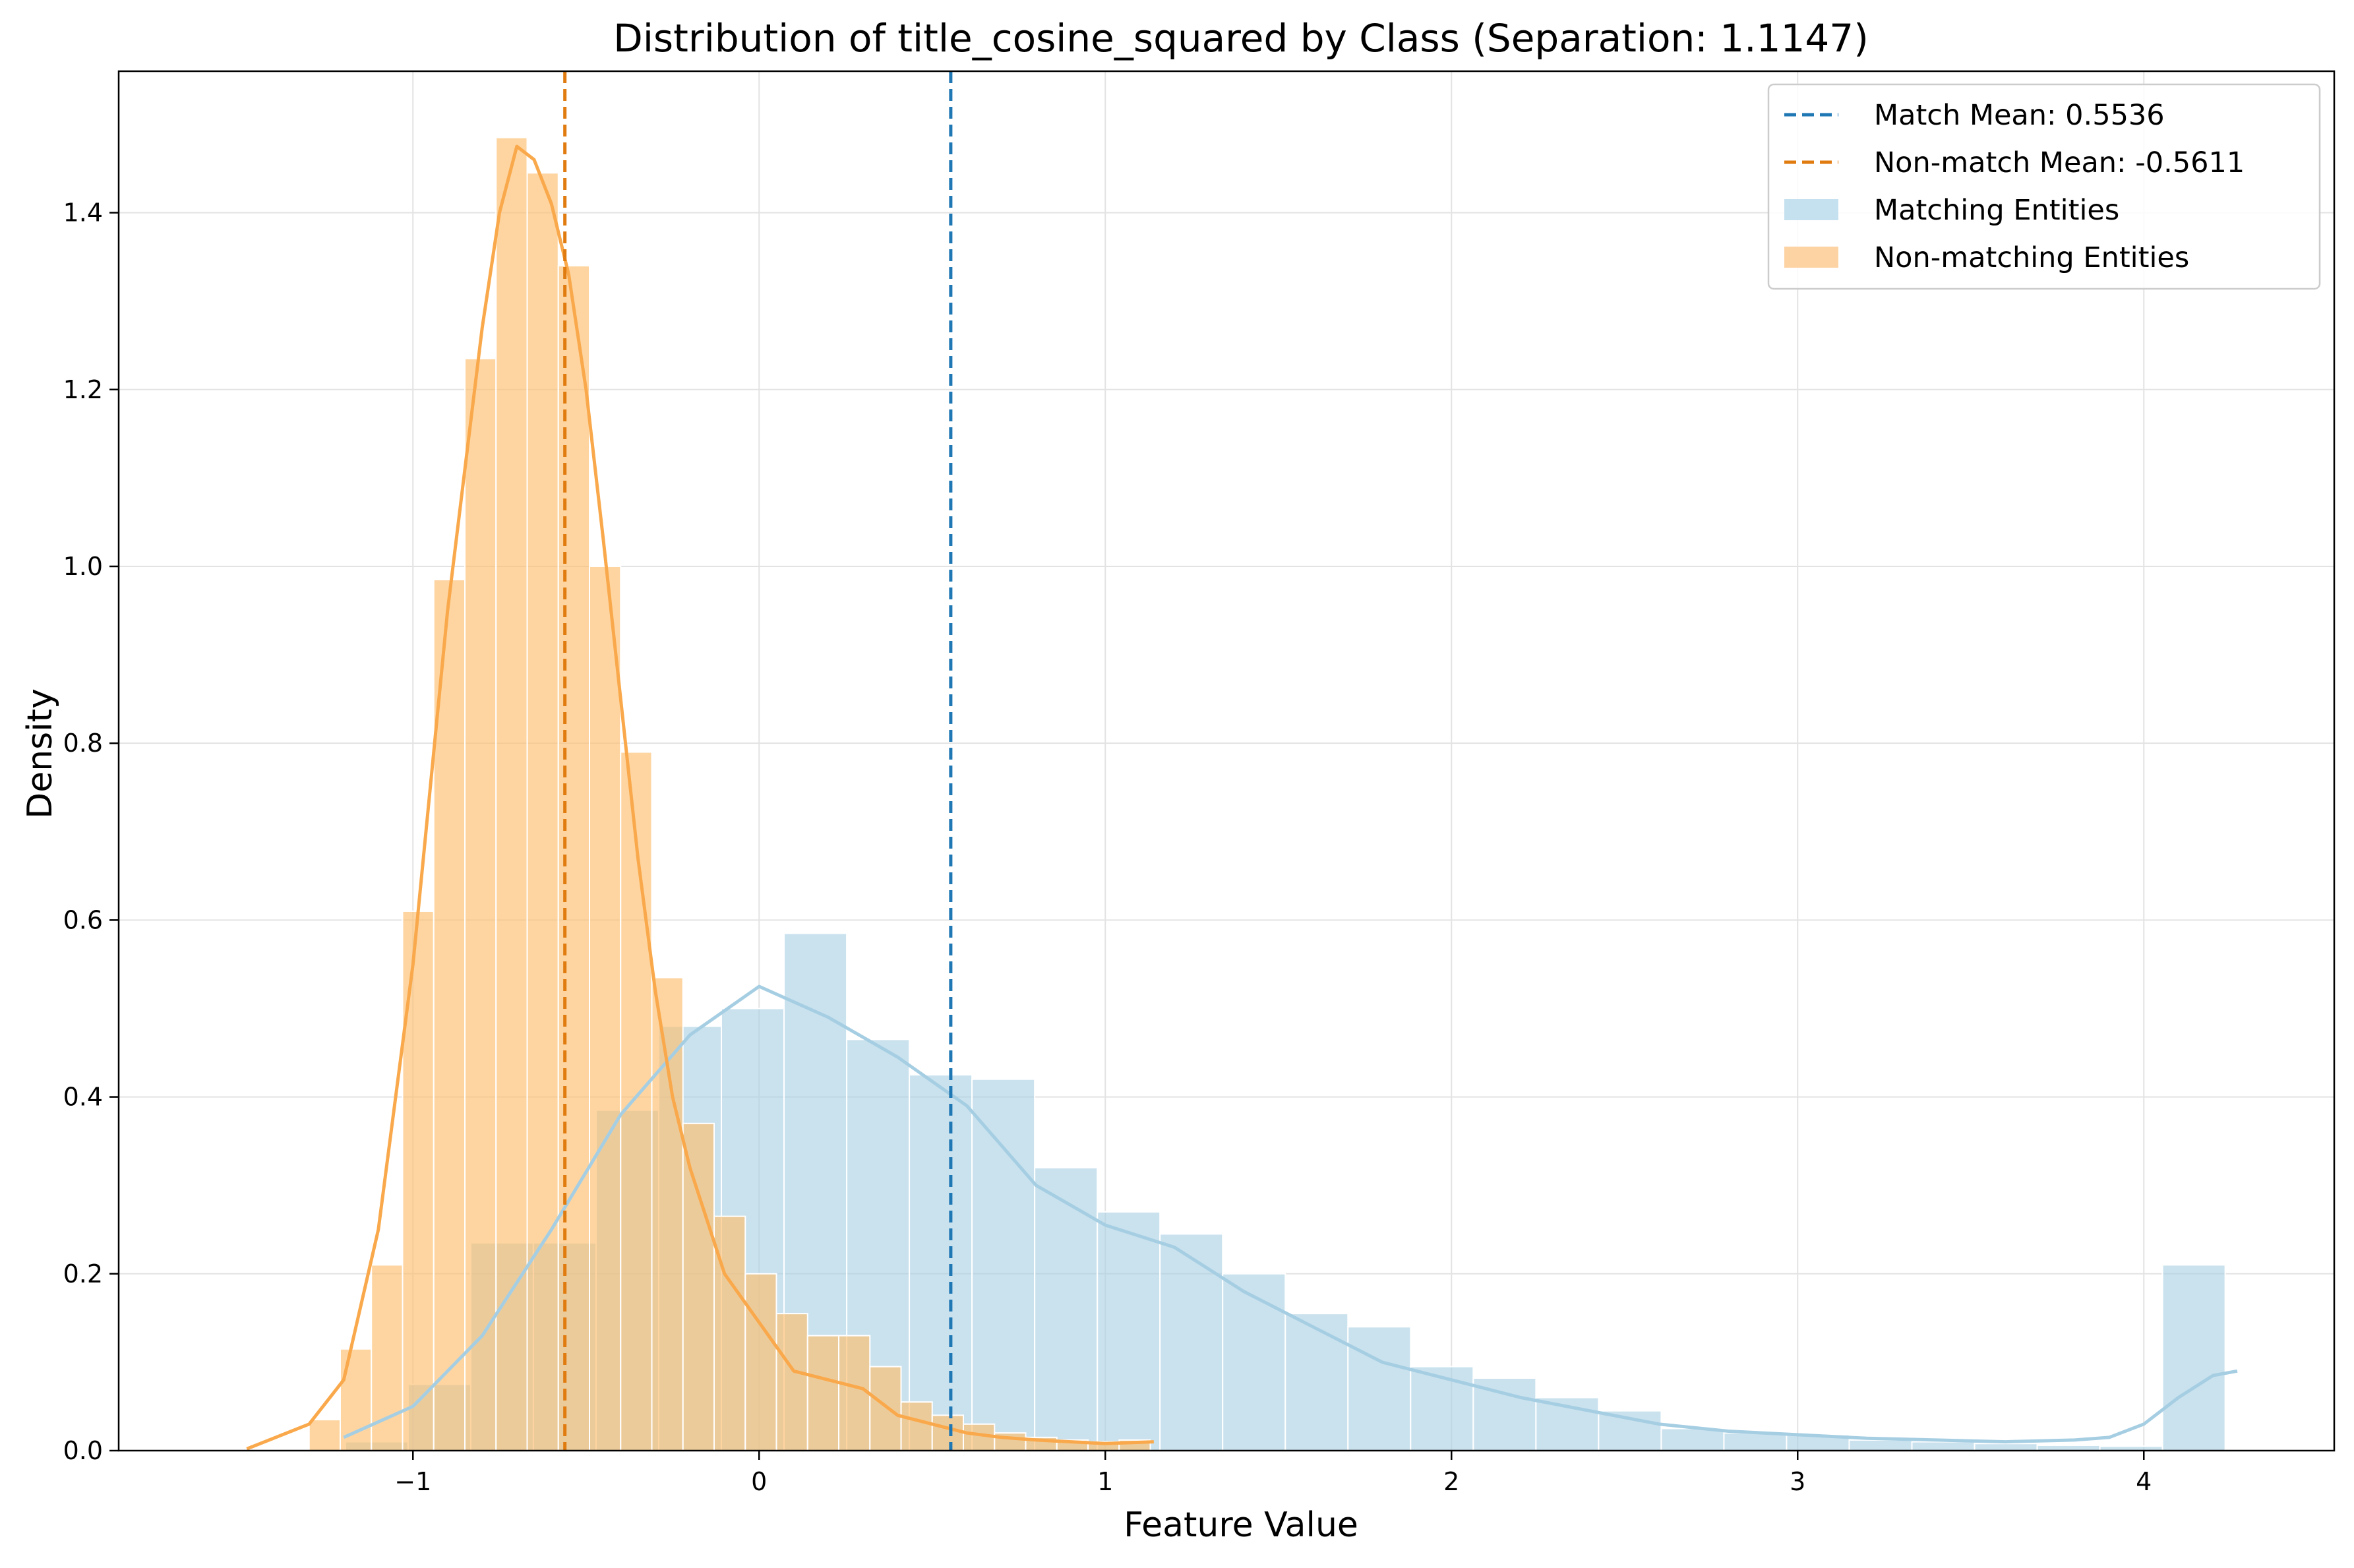 This screenshot has height=1568, width=2354. Describe the element at coordinates (2144, 1482) in the screenshot. I see `x-tick-label: 4` at that location.